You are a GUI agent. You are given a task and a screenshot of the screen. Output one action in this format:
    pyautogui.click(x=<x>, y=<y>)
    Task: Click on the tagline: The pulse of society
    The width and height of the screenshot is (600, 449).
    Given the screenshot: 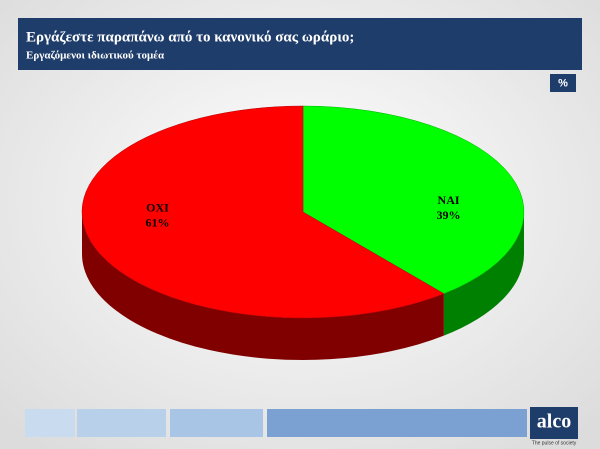 What is the action you would take?
    pyautogui.click(x=554, y=443)
    